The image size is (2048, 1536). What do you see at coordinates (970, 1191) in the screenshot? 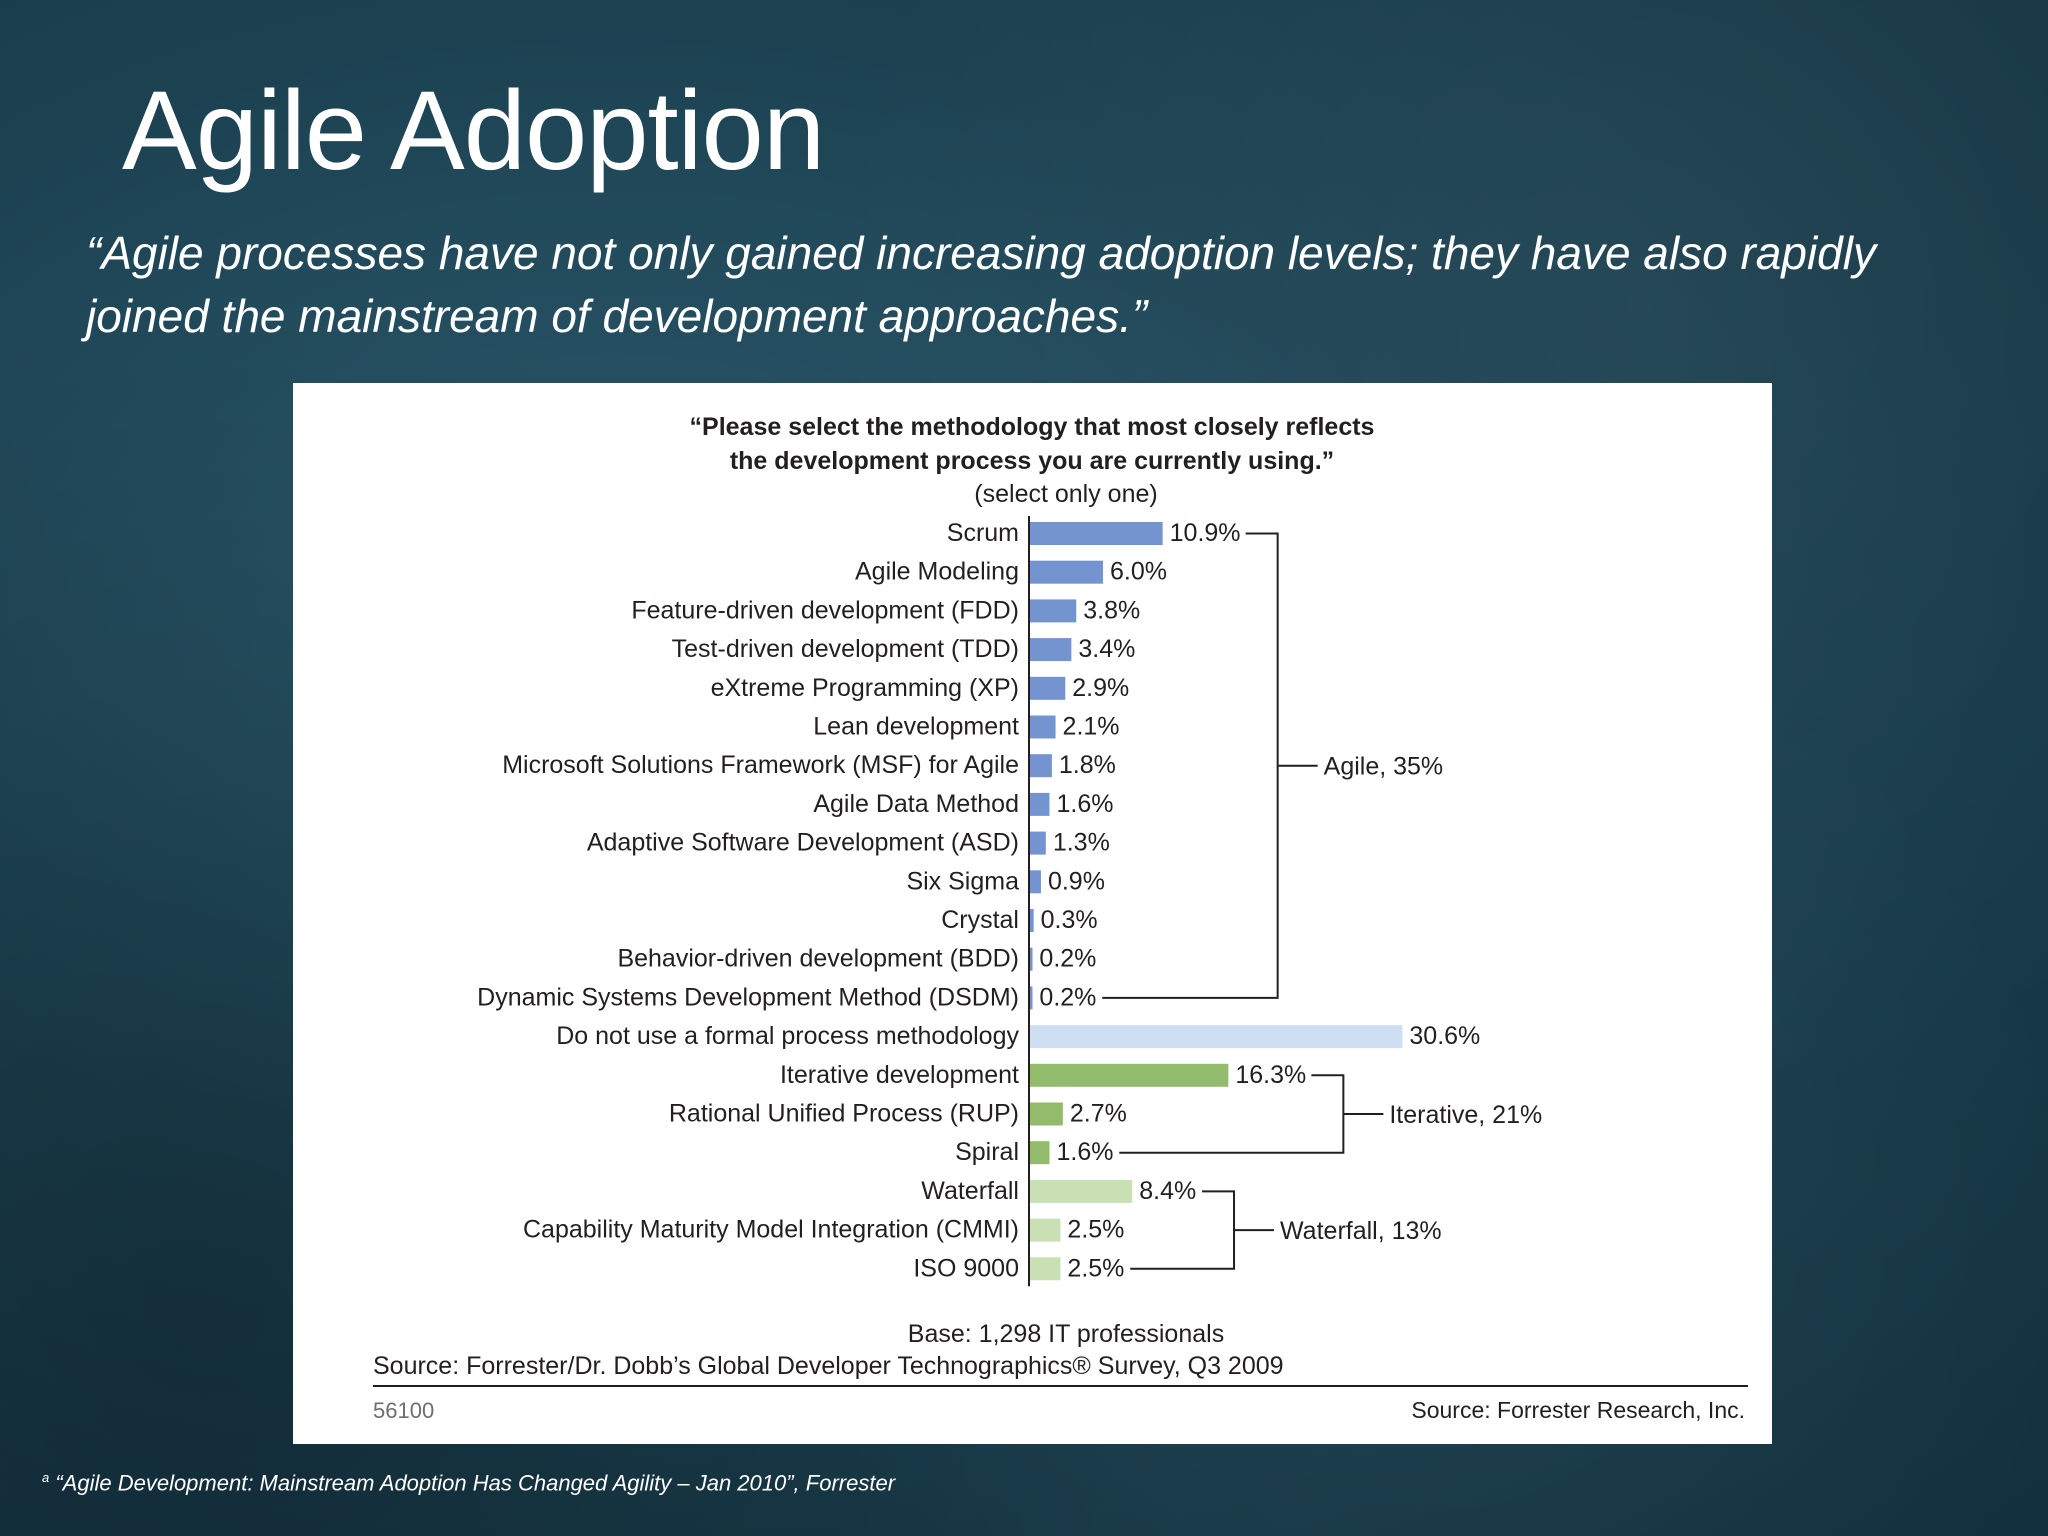
I see `category-label: Waterfall` at bounding box center [970, 1191].